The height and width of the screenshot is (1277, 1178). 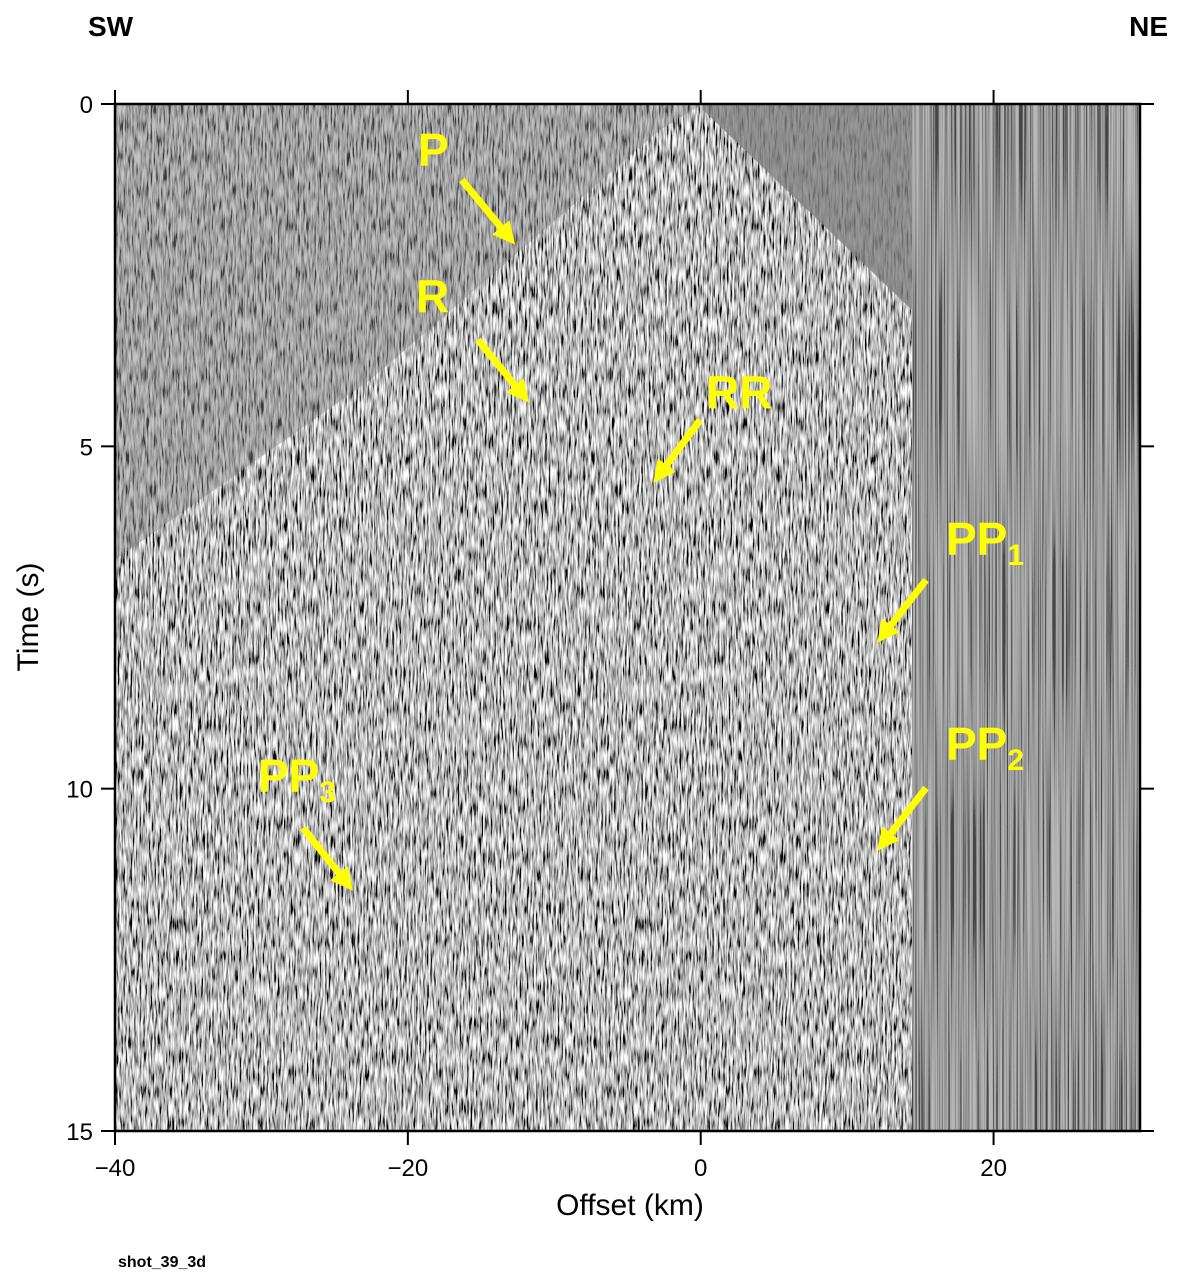 What do you see at coordinates (993, 1168) in the screenshot?
I see `x-tick-label: 20` at bounding box center [993, 1168].